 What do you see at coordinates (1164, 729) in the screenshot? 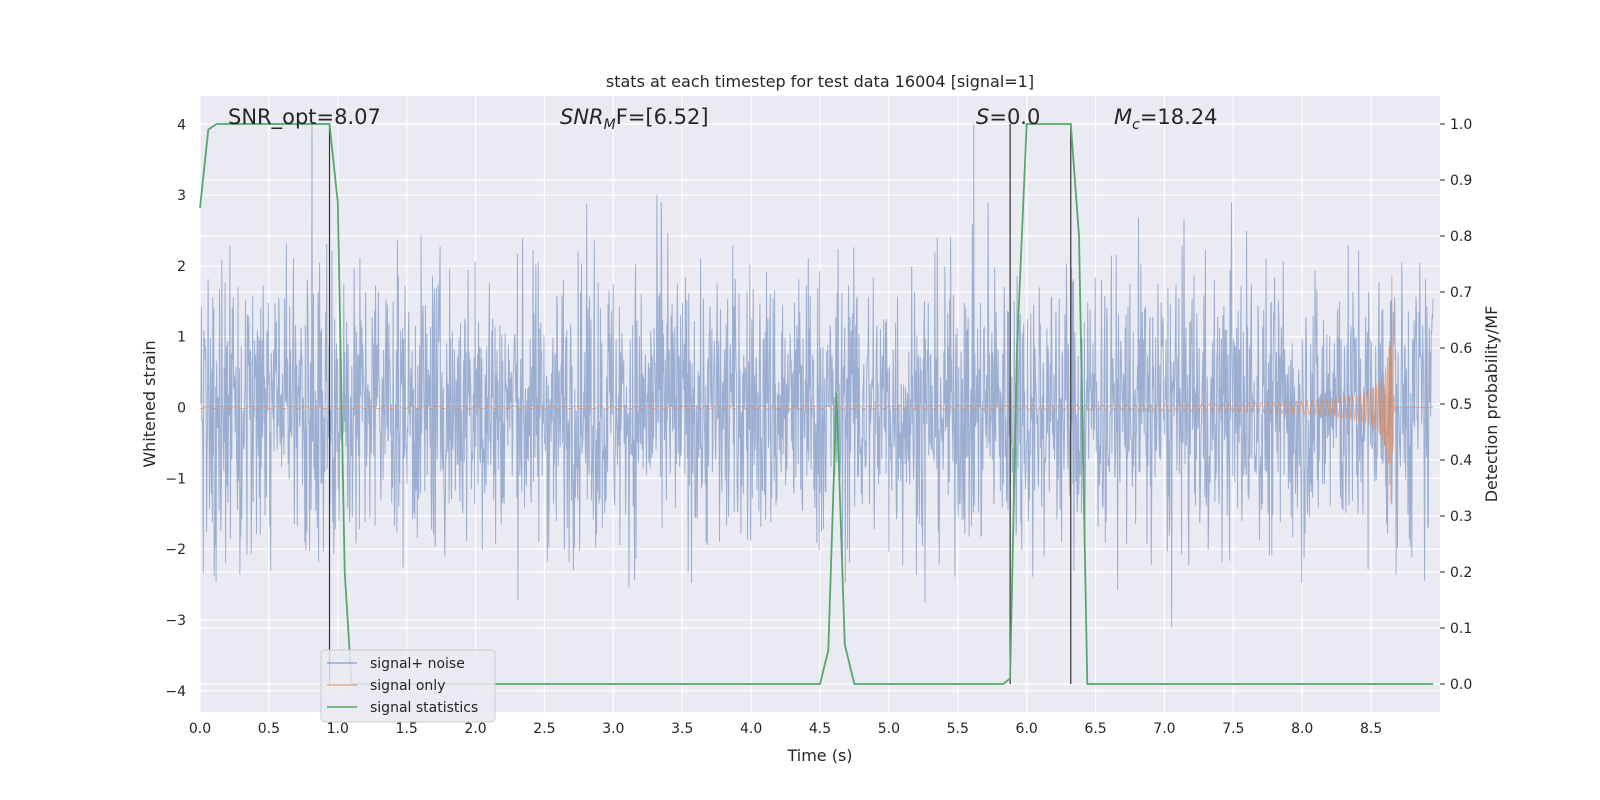
I see `x-tick-label: 7.0` at bounding box center [1164, 729].